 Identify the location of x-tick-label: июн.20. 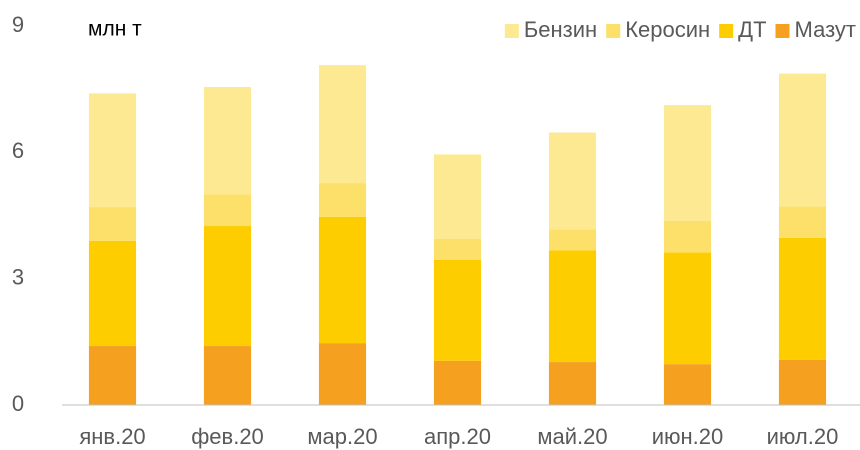
(688, 436).